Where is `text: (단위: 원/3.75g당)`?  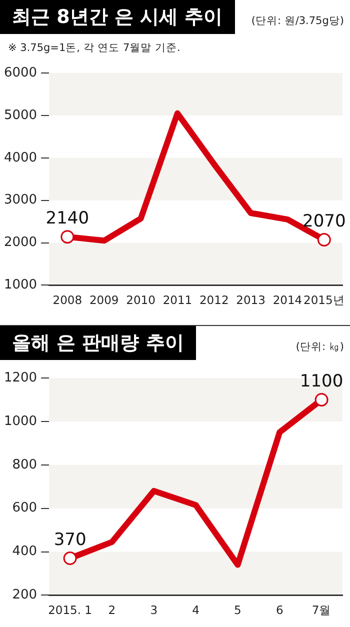
text: (단위: 원/3.75g당) is located at coordinates (298, 21).